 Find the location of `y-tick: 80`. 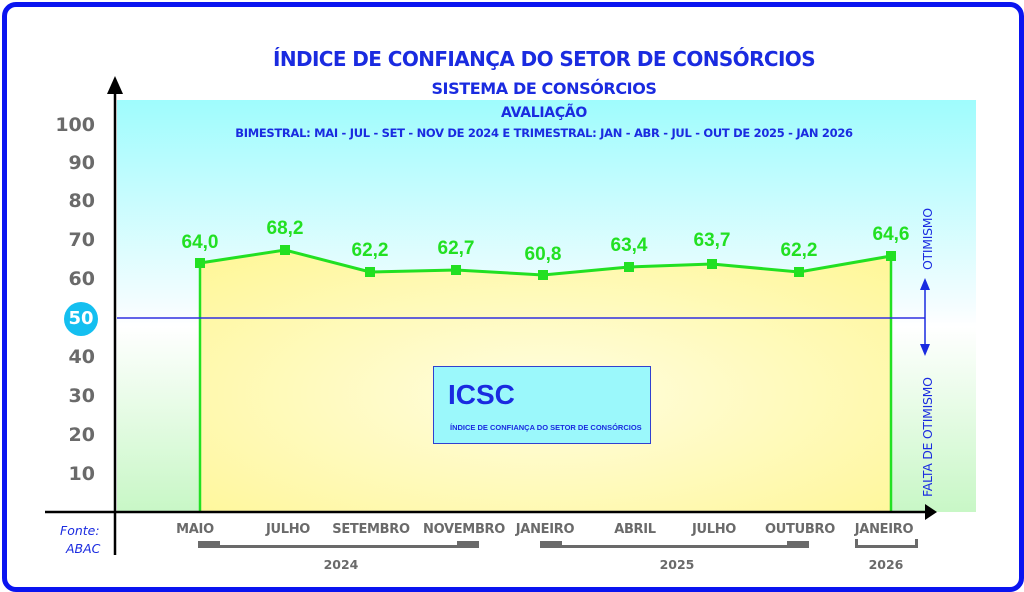

y-tick: 80 is located at coordinates (81, 201).